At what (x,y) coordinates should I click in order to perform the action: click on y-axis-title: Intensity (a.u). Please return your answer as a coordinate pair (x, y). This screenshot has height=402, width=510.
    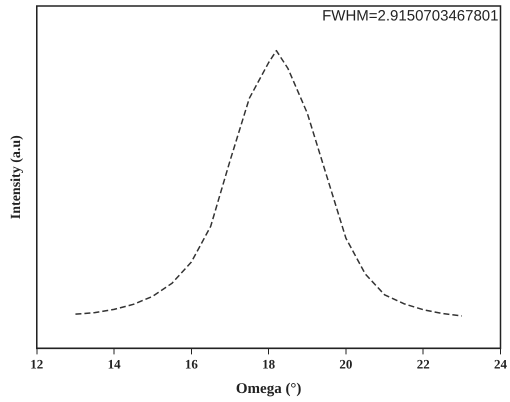
    Looking at the image, I should click on (16, 177).